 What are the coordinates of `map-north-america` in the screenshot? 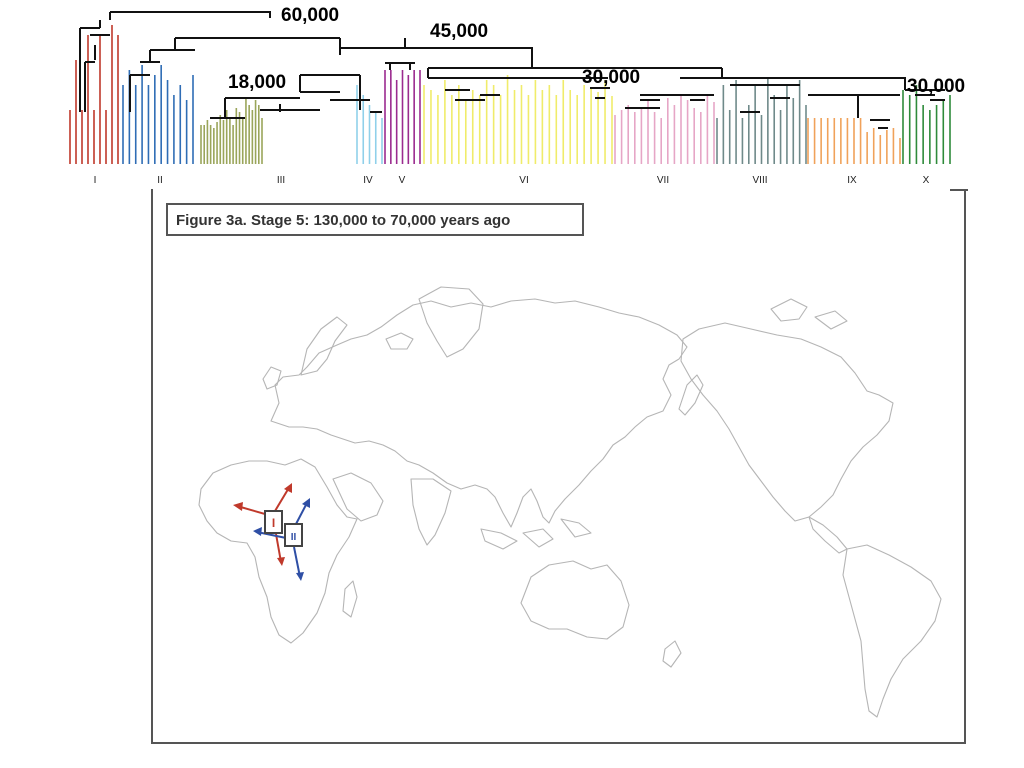 It's located at (787, 422).